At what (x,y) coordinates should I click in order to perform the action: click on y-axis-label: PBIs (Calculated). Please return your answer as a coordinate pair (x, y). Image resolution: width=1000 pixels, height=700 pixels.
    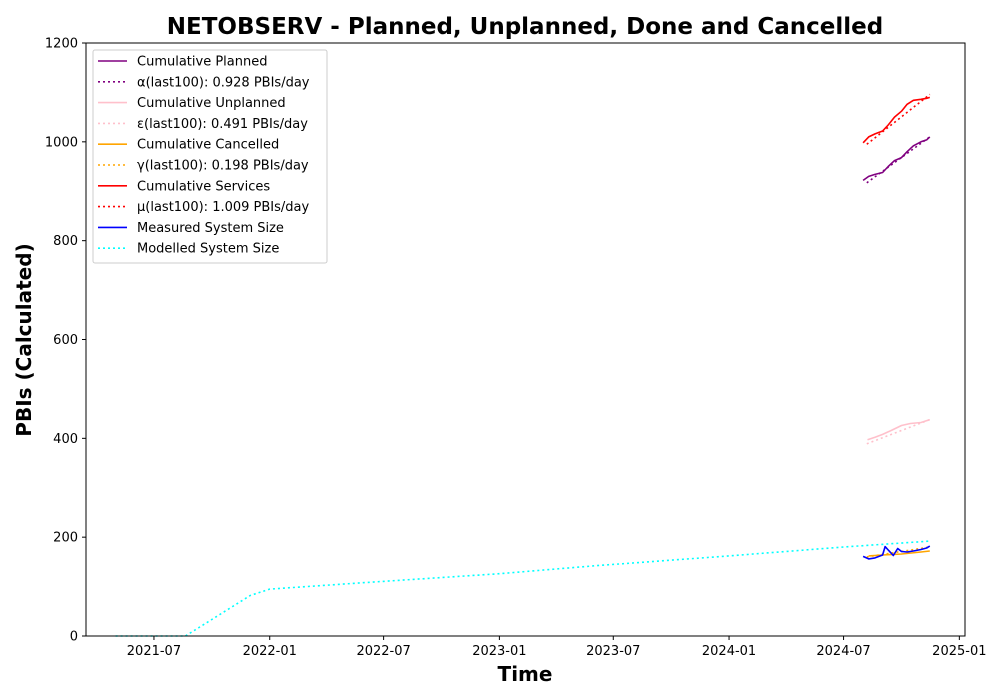
    Looking at the image, I should click on (24, 339).